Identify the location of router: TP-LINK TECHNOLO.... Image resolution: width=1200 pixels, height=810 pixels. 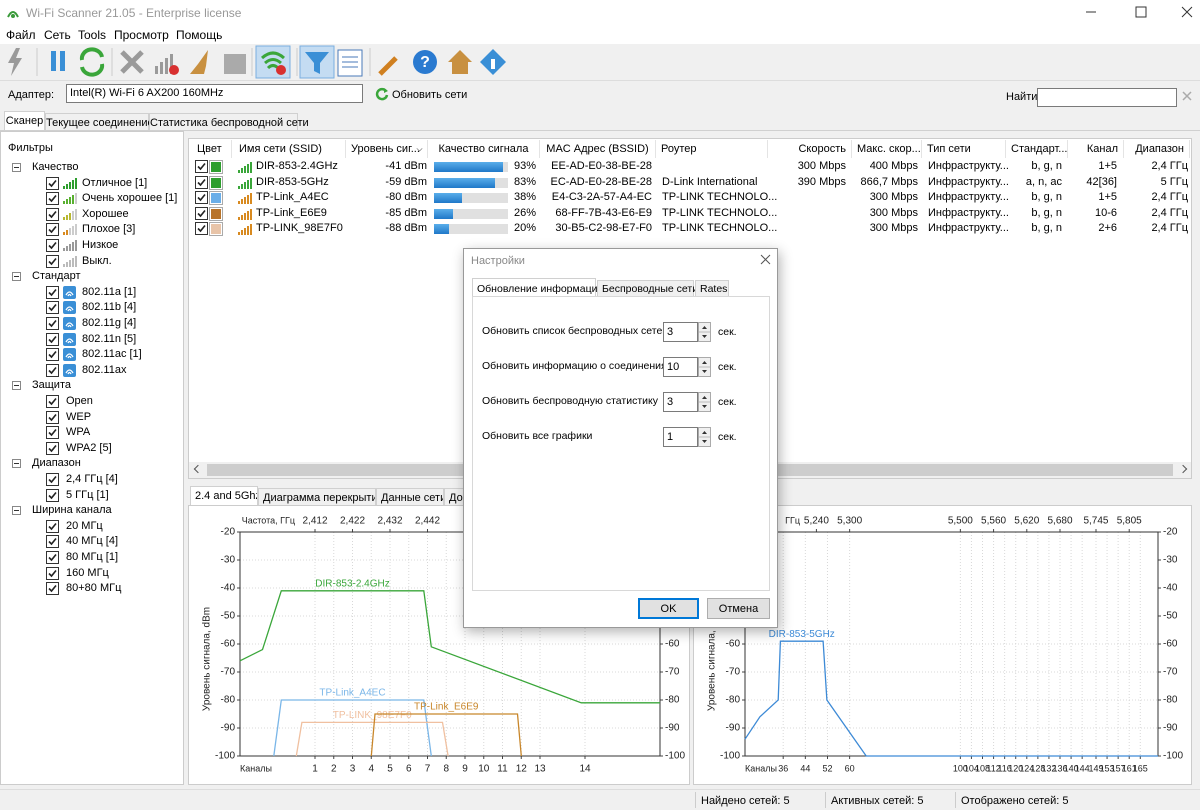
(720, 212).